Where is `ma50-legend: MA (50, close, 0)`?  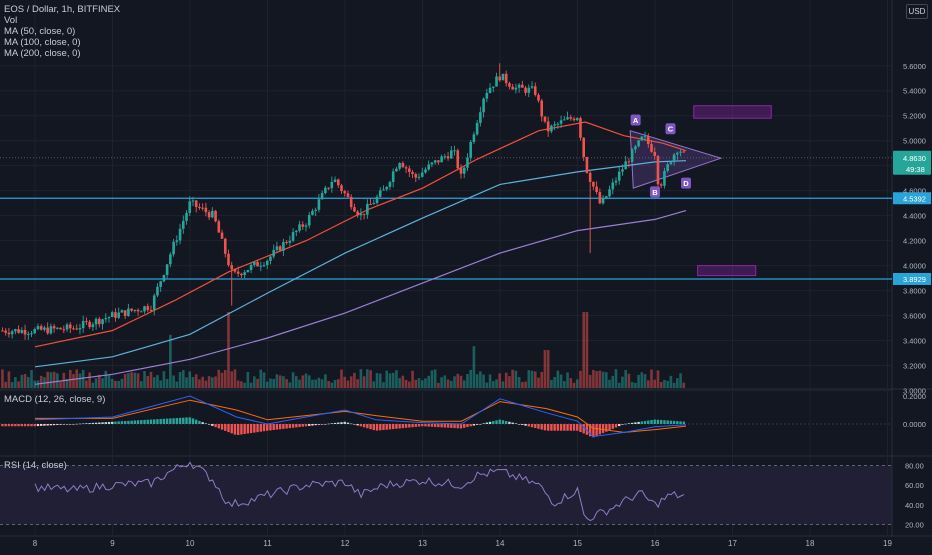 ma50-legend: MA (50, close, 0) is located at coordinates (40, 31).